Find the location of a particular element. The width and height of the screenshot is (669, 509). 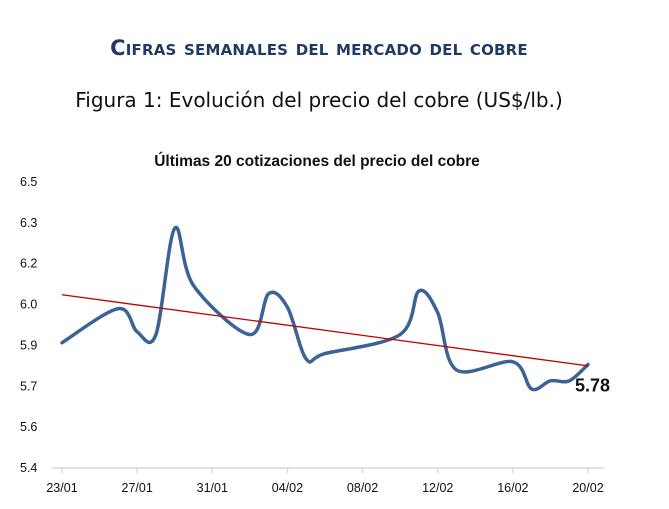

y-tick-label: 5.6 is located at coordinates (28, 427).